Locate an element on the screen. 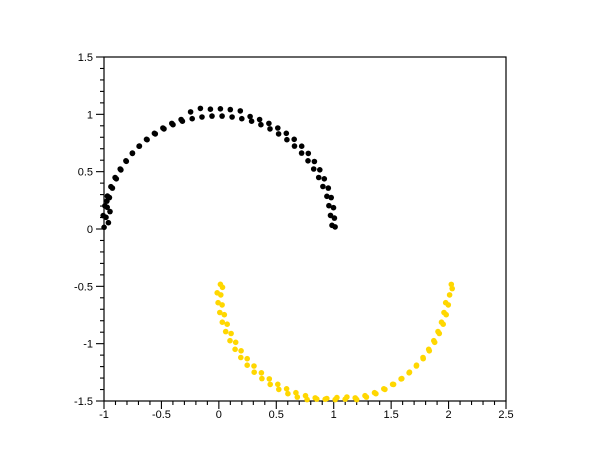 Image resolution: width=610 pixels, height=460 pixels. y-tick-label: -0.5 is located at coordinates (83, 287).